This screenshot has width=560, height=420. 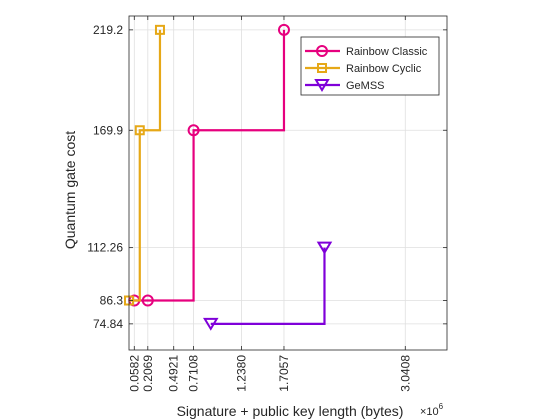 What do you see at coordinates (134, 373) in the screenshot?
I see `x-tick-label: 0.0582` at bounding box center [134, 373].